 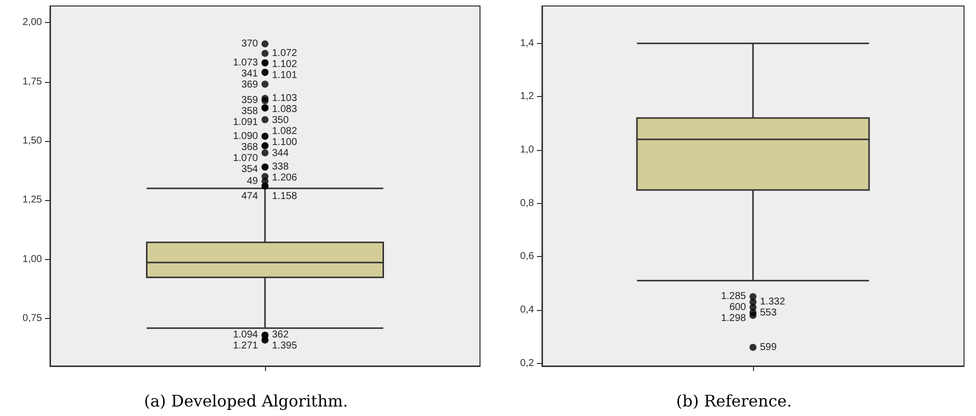 What do you see at coordinates (252, 181) in the screenshot?
I see `annotation: 49` at bounding box center [252, 181].